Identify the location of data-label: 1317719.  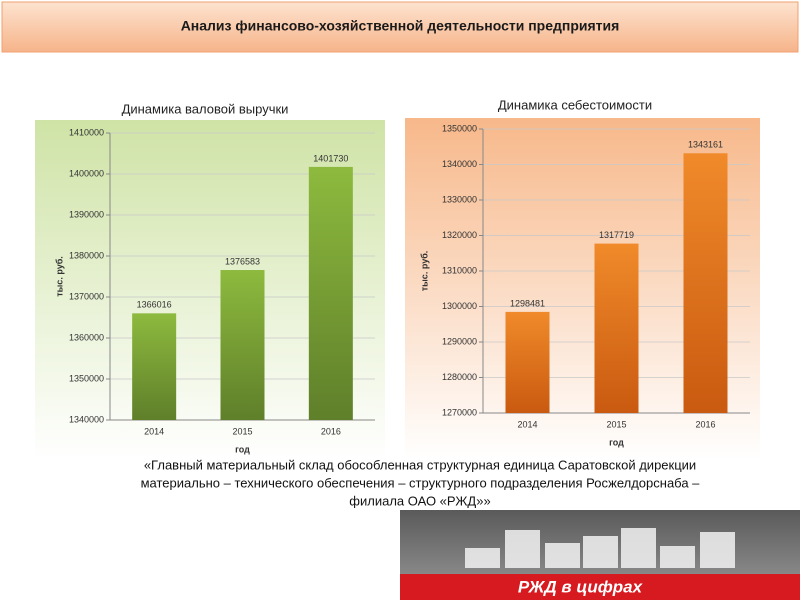
(616, 235).